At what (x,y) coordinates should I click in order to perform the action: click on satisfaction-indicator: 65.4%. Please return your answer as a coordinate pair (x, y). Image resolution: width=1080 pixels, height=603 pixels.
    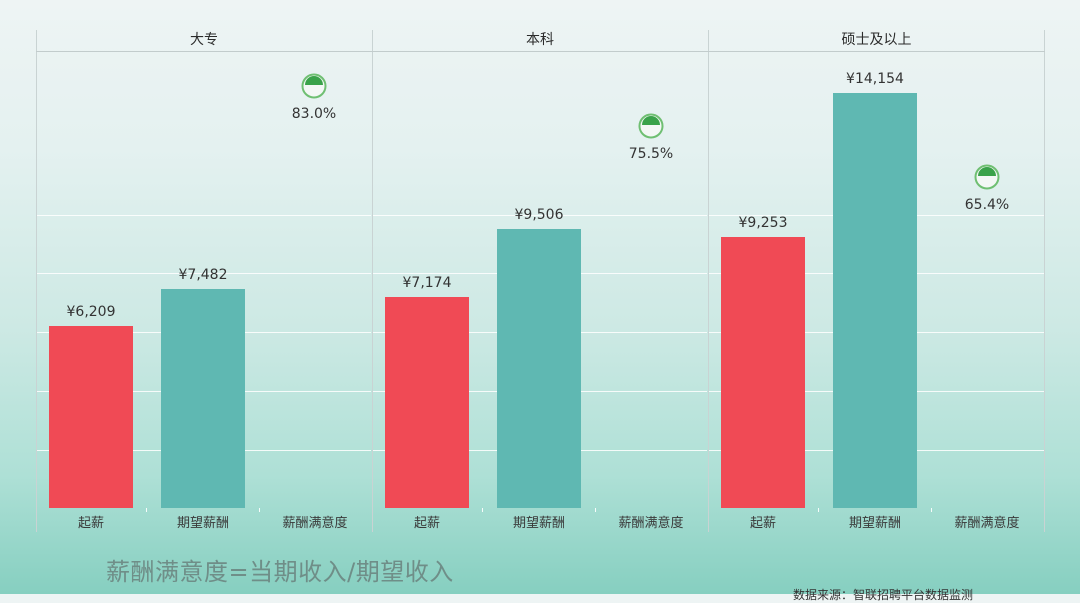
    Looking at the image, I should click on (987, 188).